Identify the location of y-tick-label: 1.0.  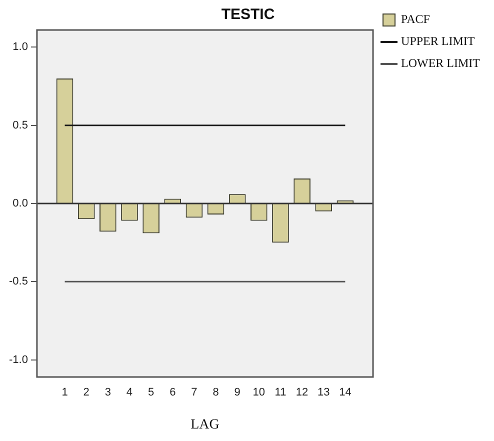
(20, 47).